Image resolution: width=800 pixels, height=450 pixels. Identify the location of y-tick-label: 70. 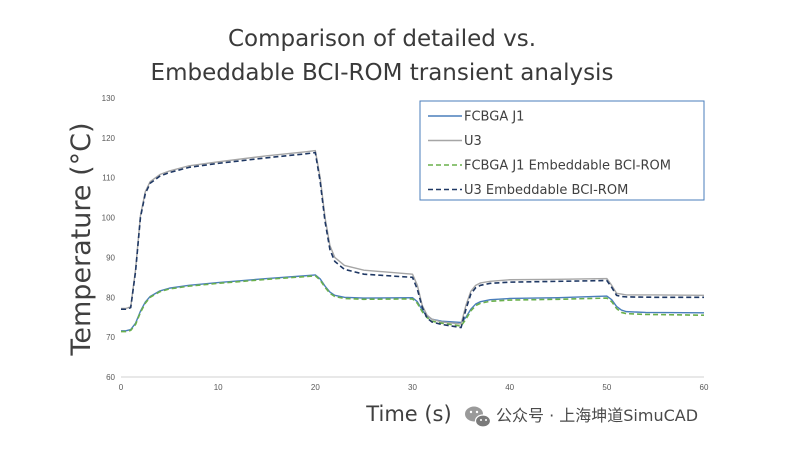
(110, 337).